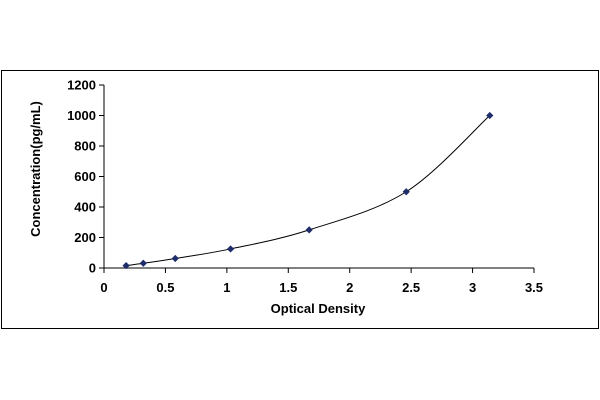 This screenshot has height=400, width=600. What do you see at coordinates (534, 287) in the screenshot?
I see `x-tick-label: 3.5` at bounding box center [534, 287].